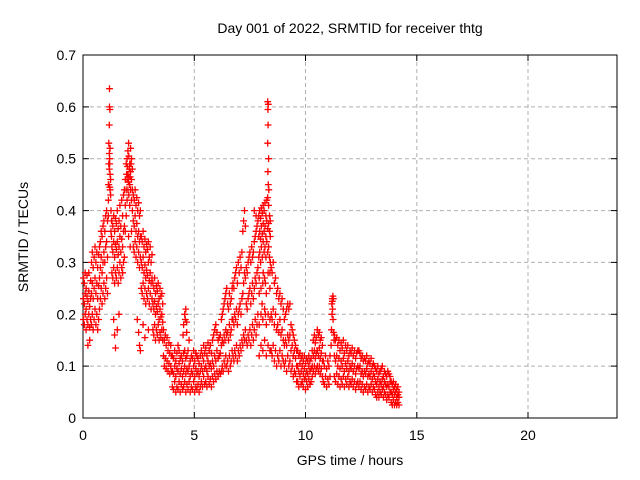  I want to click on y-tick-label: 0.3, so click(67, 262).